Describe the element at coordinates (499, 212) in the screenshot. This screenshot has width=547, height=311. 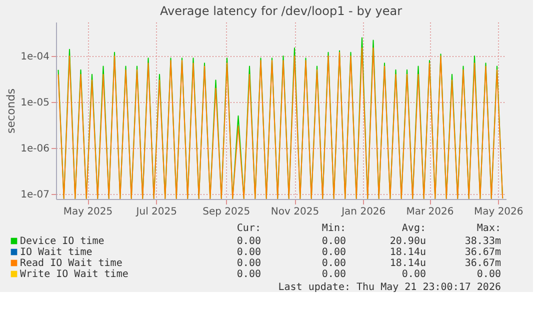
I see `x-tick-label: May 2026` at that location.